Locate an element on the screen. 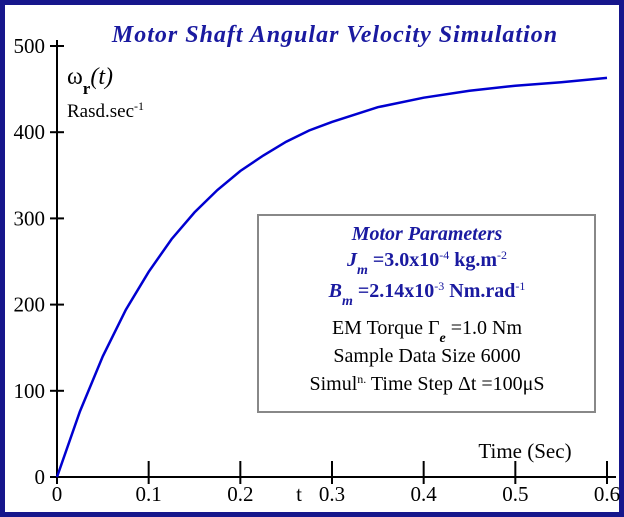 The height and width of the screenshot is (517, 624). y-tick-label: 500 is located at coordinates (30, 46).